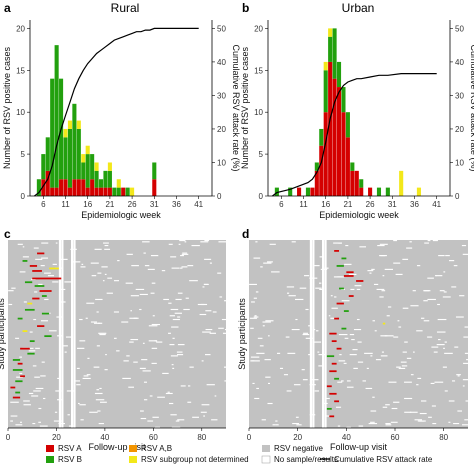  Describe the element at coordinates (74, 187) in the screenshot. I see `bar-a-week-13-rsv-a` at that location.